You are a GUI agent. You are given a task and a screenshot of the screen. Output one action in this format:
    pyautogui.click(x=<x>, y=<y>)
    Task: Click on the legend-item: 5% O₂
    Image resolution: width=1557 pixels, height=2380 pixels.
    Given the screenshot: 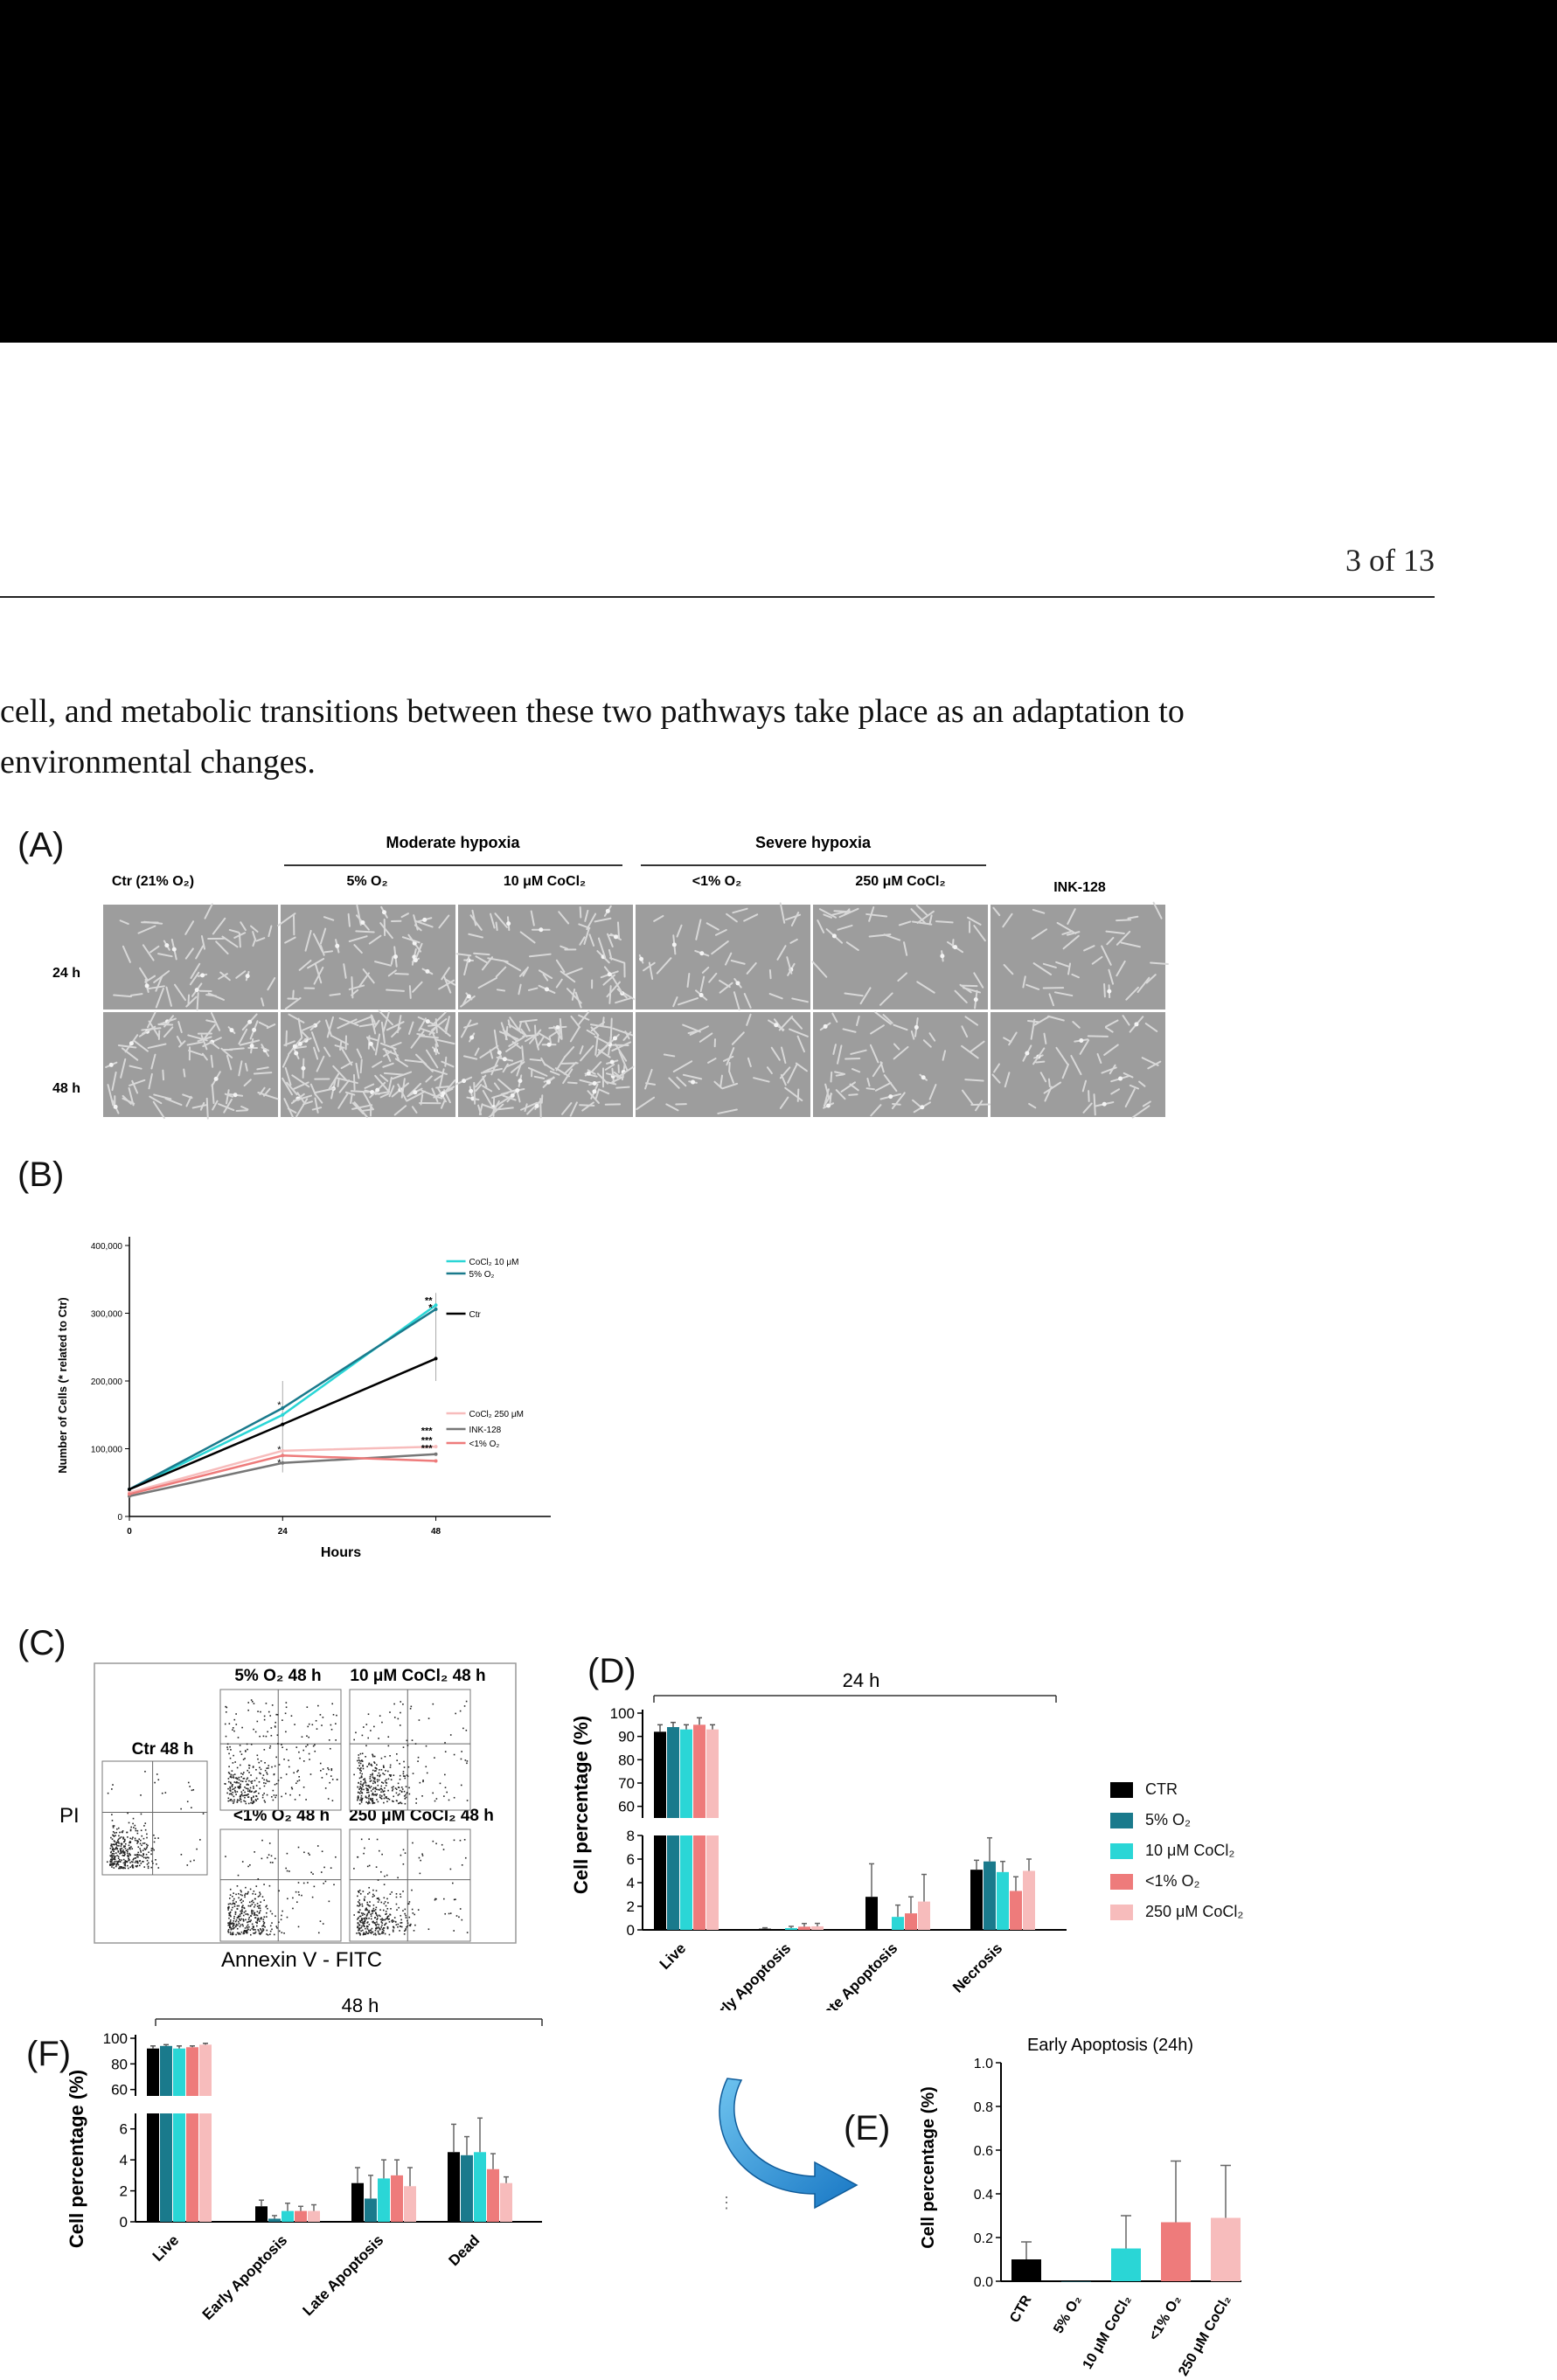 What is the action you would take?
    pyautogui.click(x=1197, y=1820)
    